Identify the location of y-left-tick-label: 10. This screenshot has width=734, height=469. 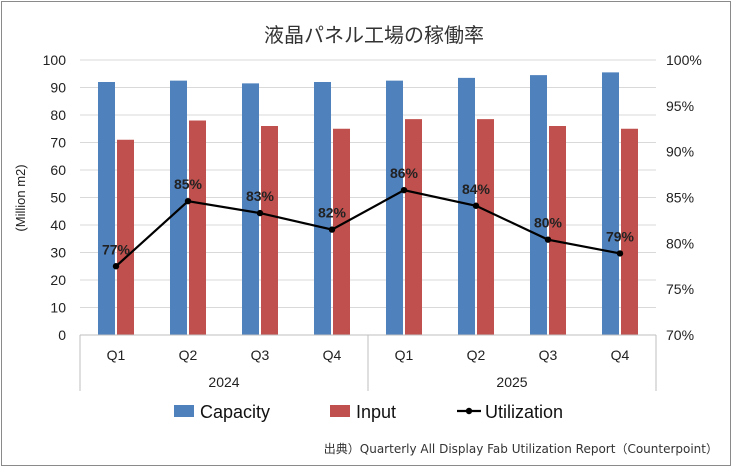
(58, 308).